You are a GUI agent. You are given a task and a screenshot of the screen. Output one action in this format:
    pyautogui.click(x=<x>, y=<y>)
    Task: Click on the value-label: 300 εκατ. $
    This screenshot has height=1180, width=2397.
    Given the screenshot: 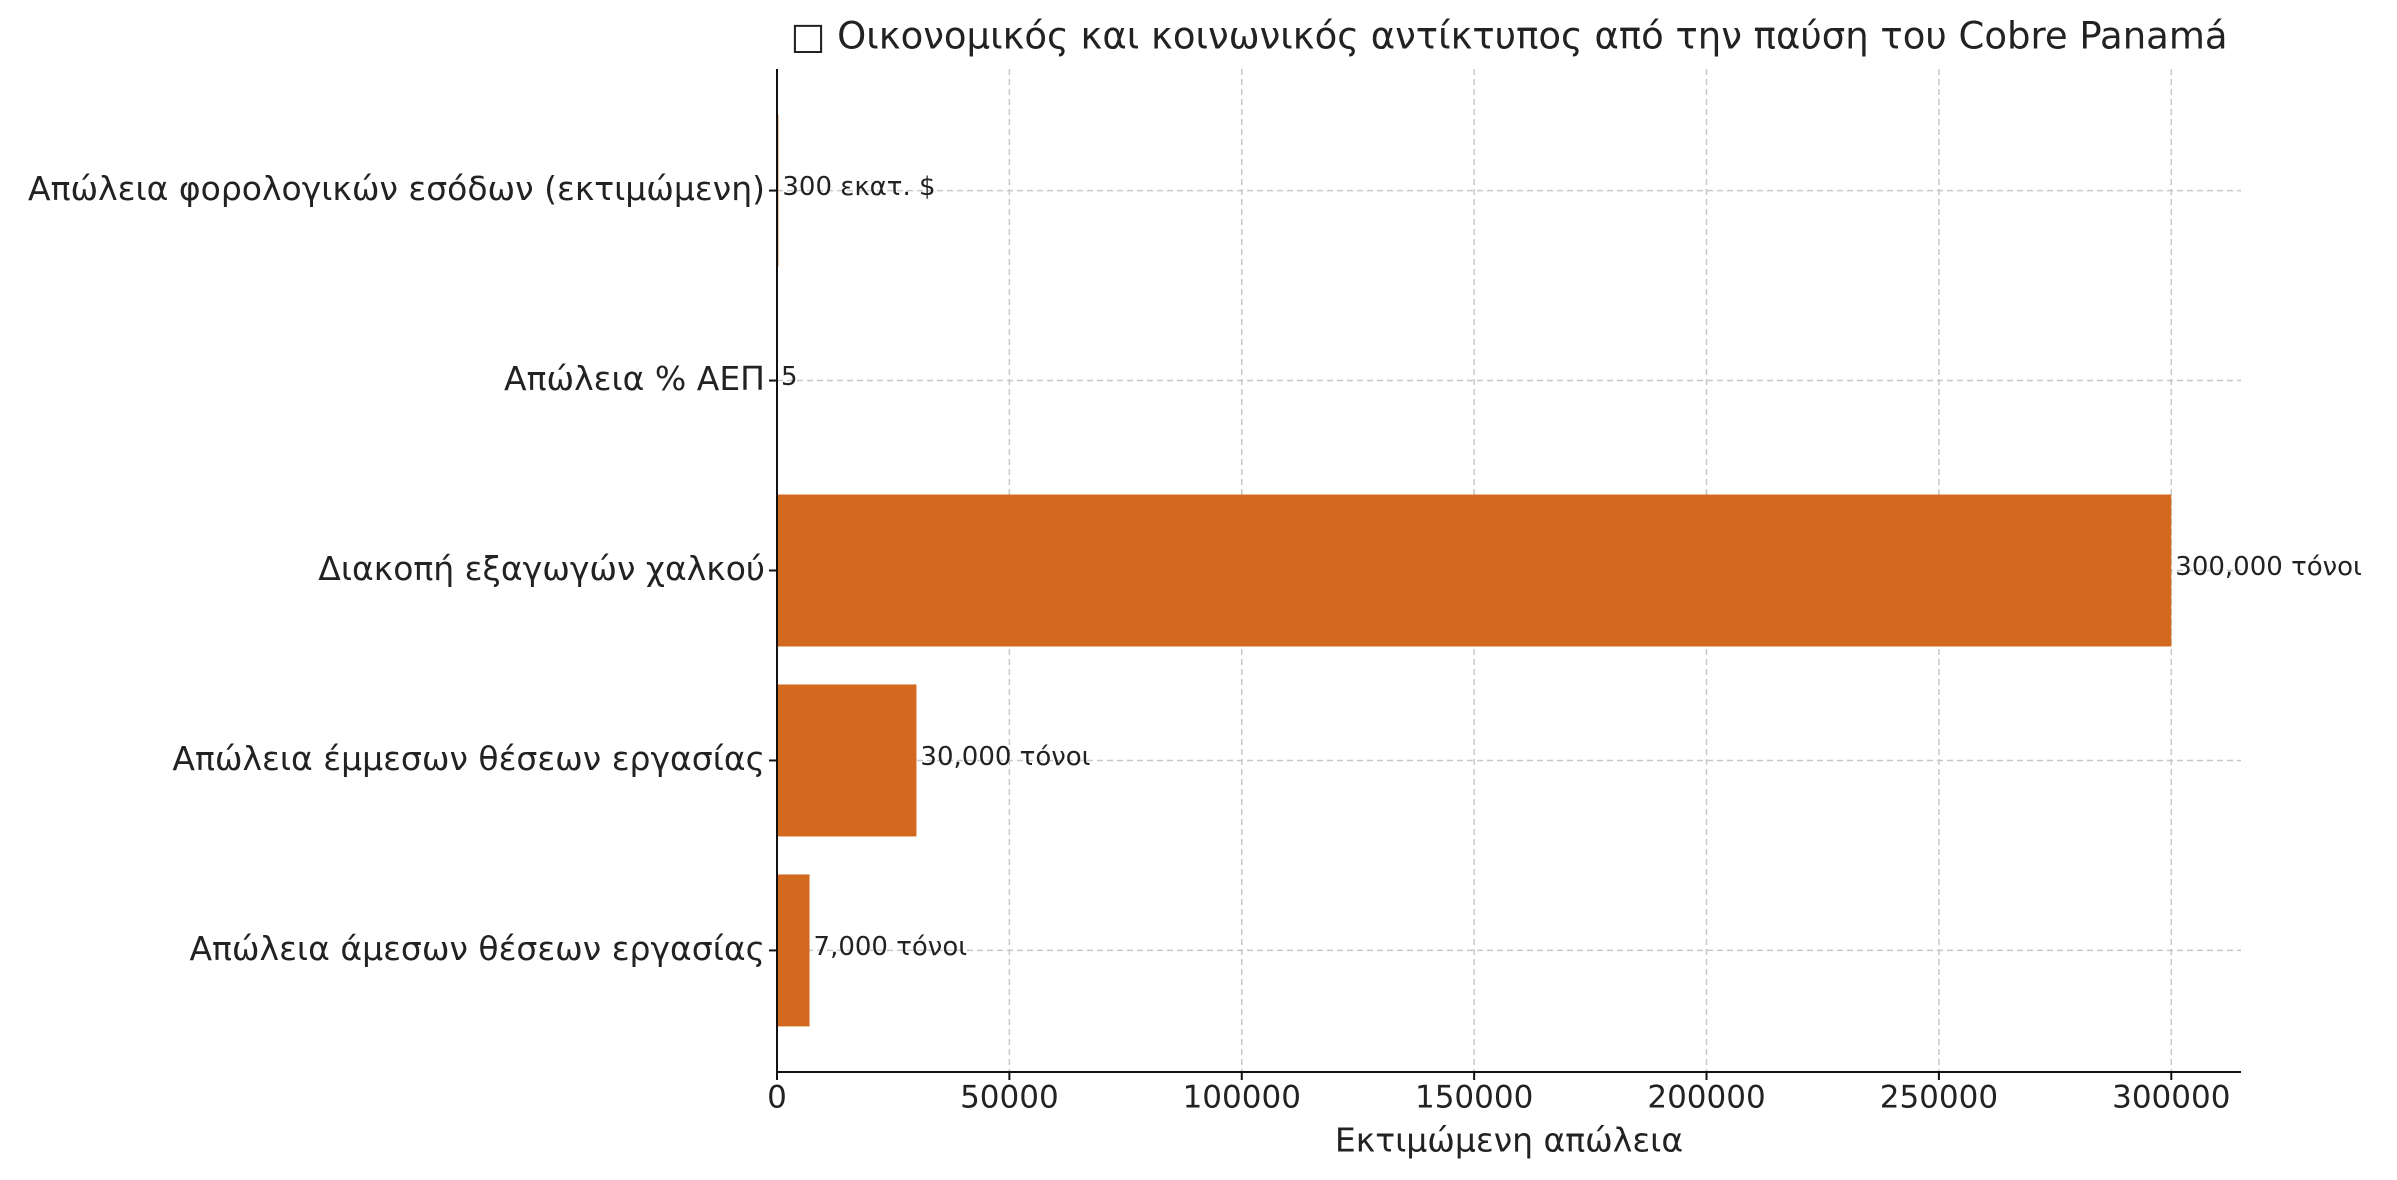 What is the action you would take?
    pyautogui.click(x=858, y=187)
    